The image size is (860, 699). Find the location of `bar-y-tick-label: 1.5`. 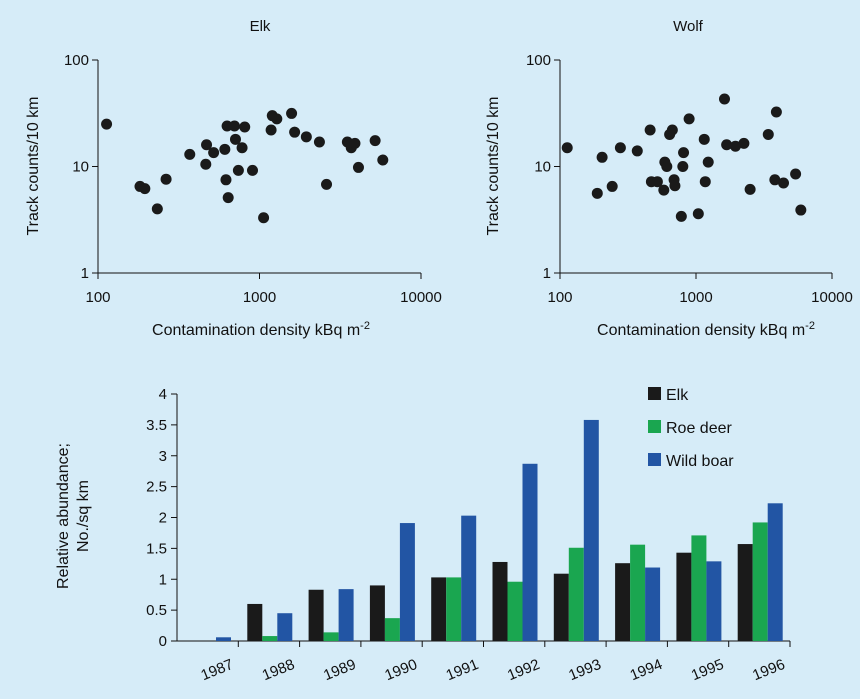

bar-y-tick-label: 1.5 is located at coordinates (156, 548).